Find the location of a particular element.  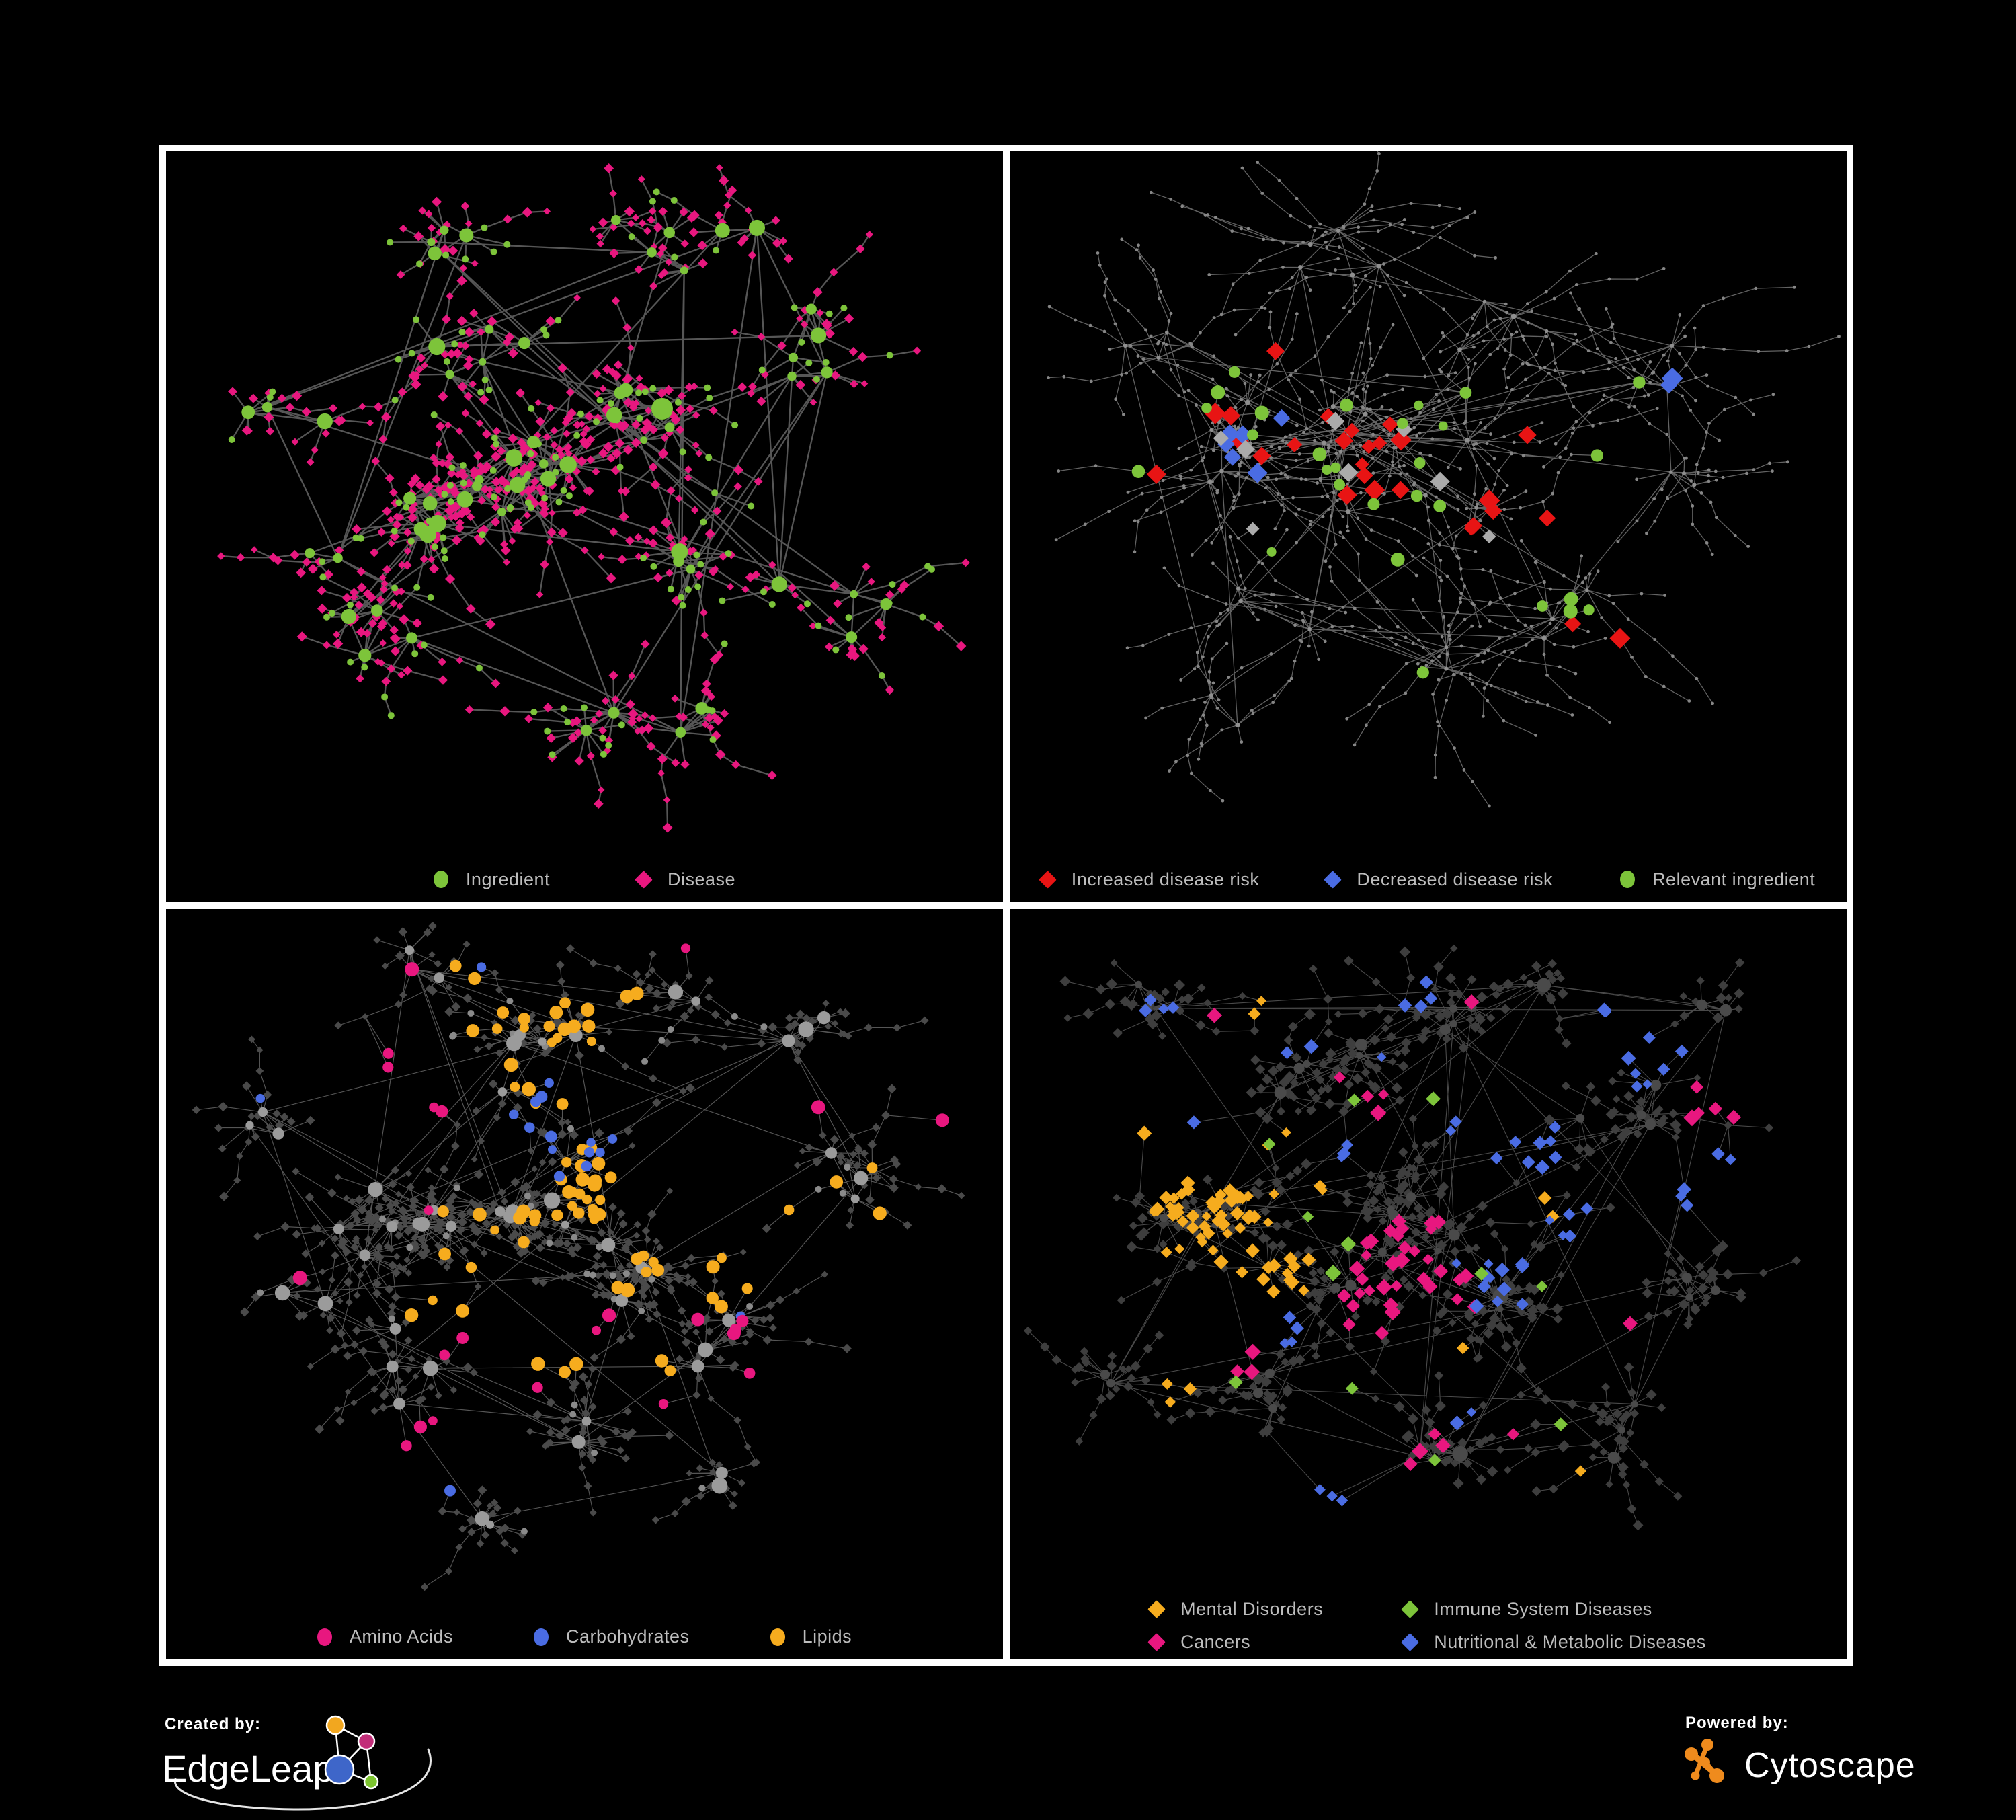

edgeleap-swoosh is located at coordinates (303, 1779).